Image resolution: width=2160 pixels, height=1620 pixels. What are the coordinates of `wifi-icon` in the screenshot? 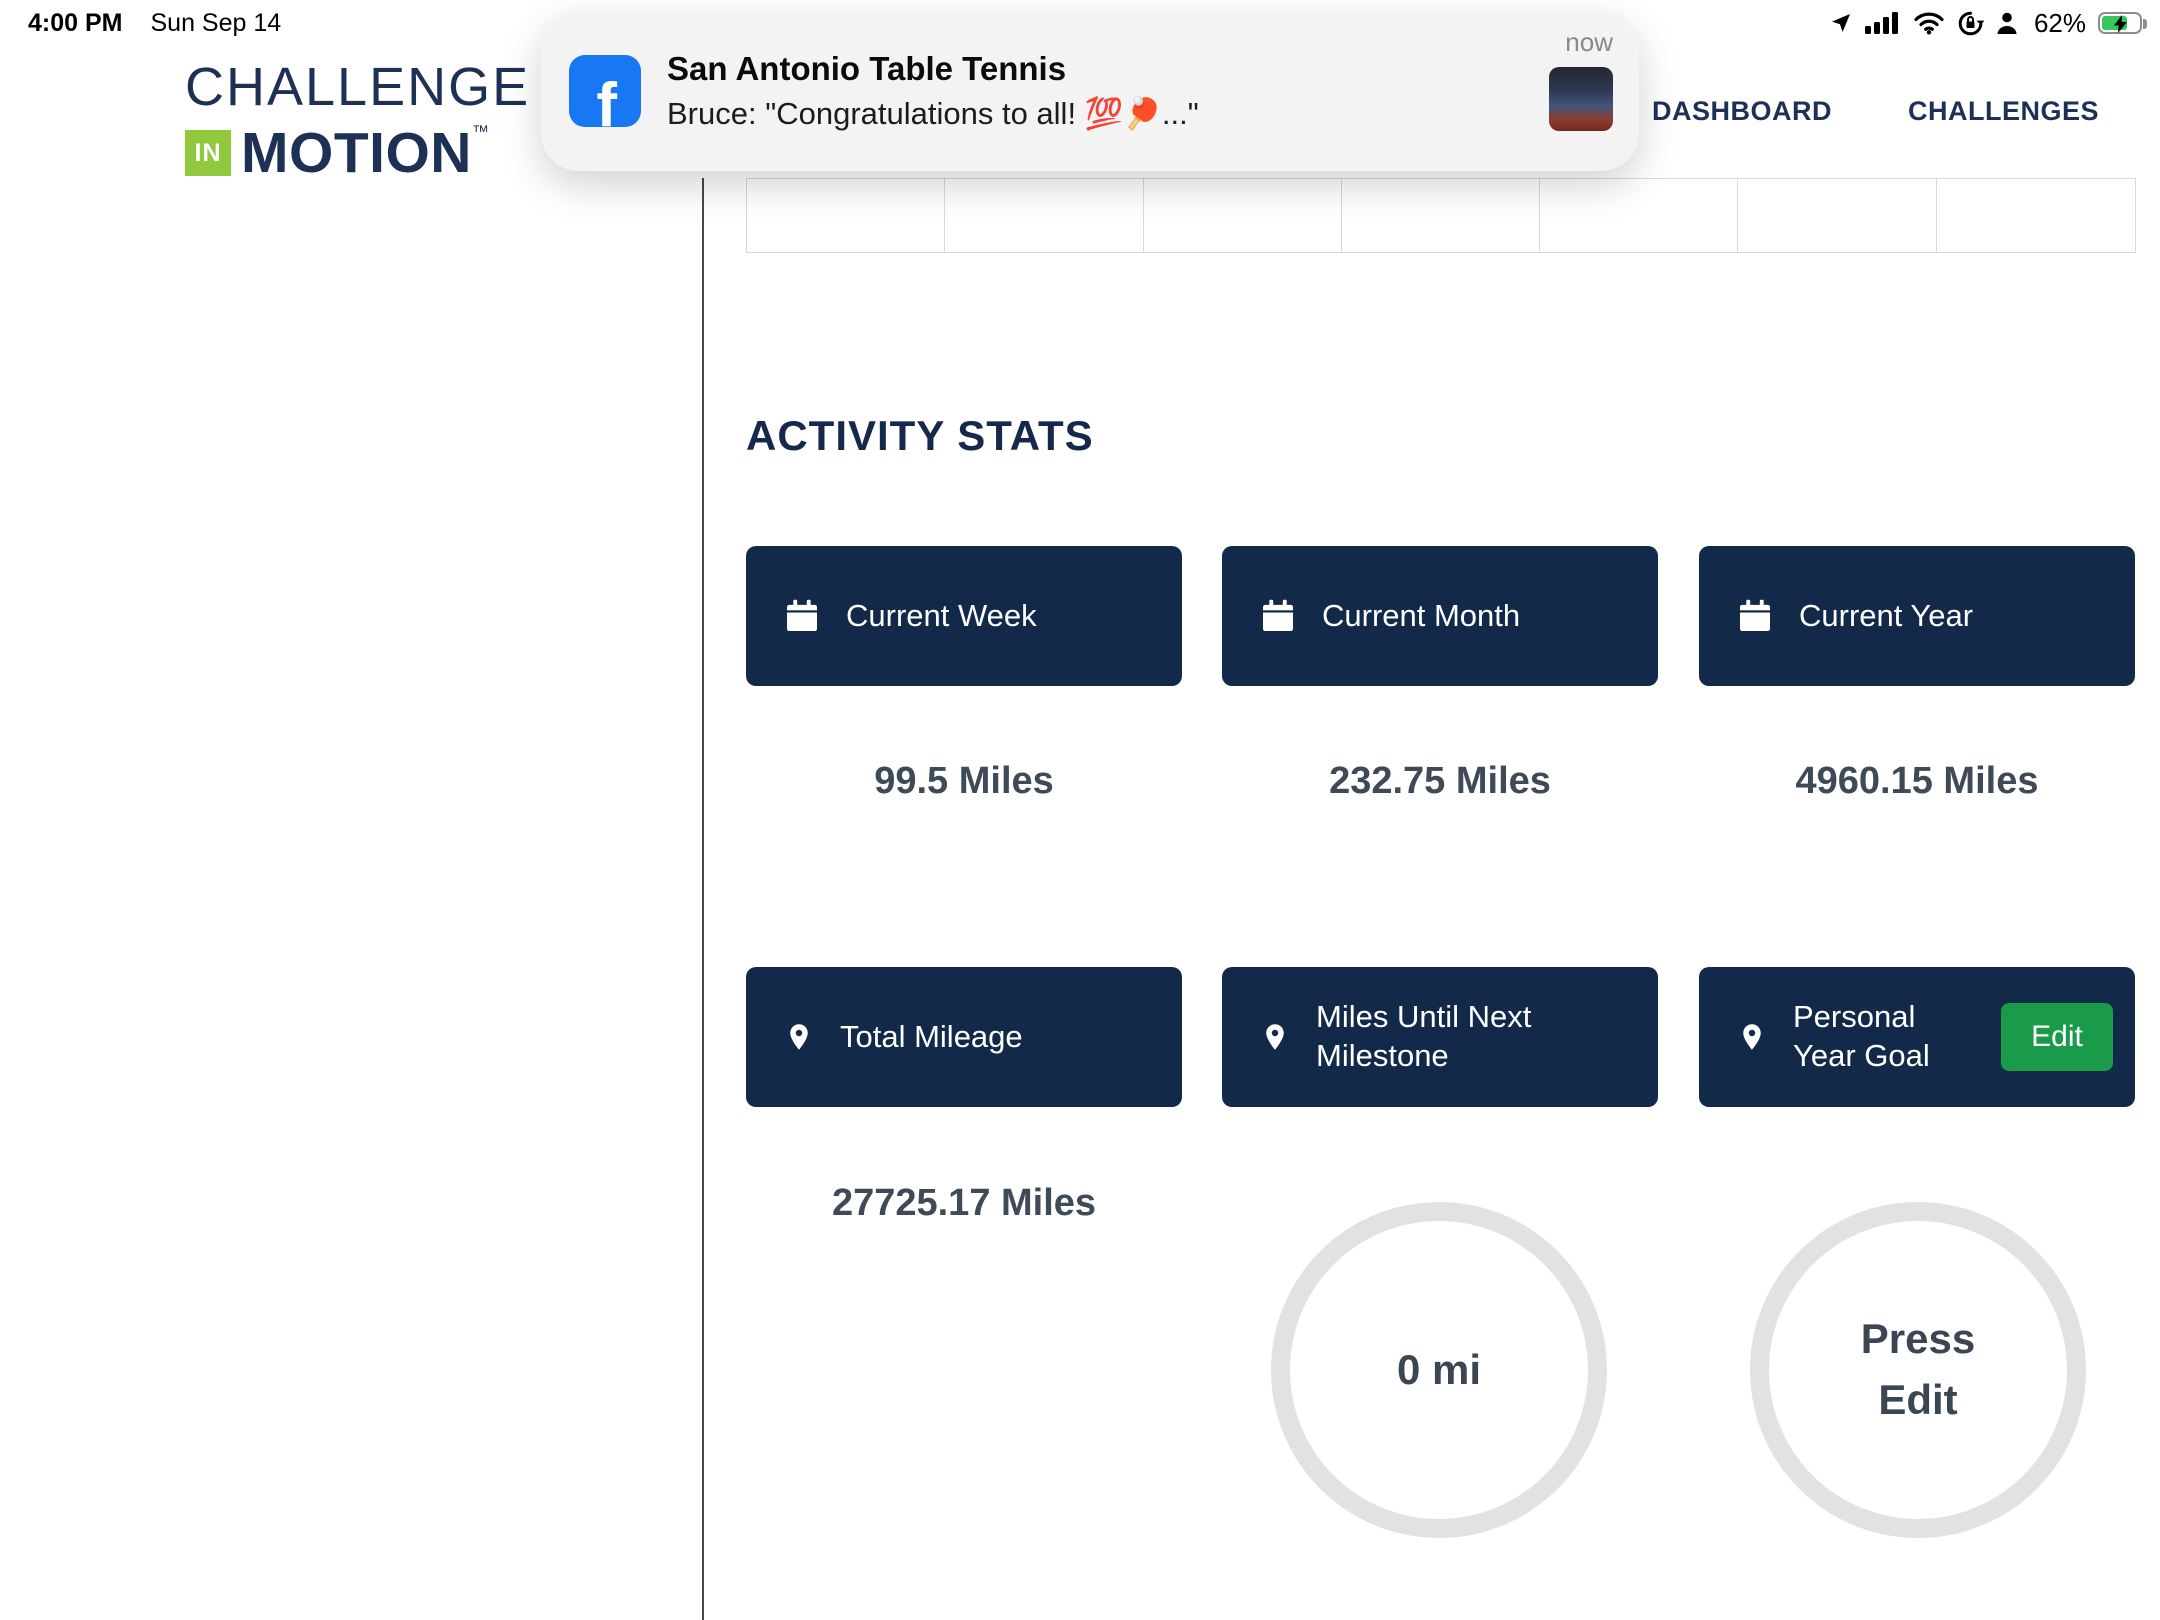 It's located at (1929, 23).